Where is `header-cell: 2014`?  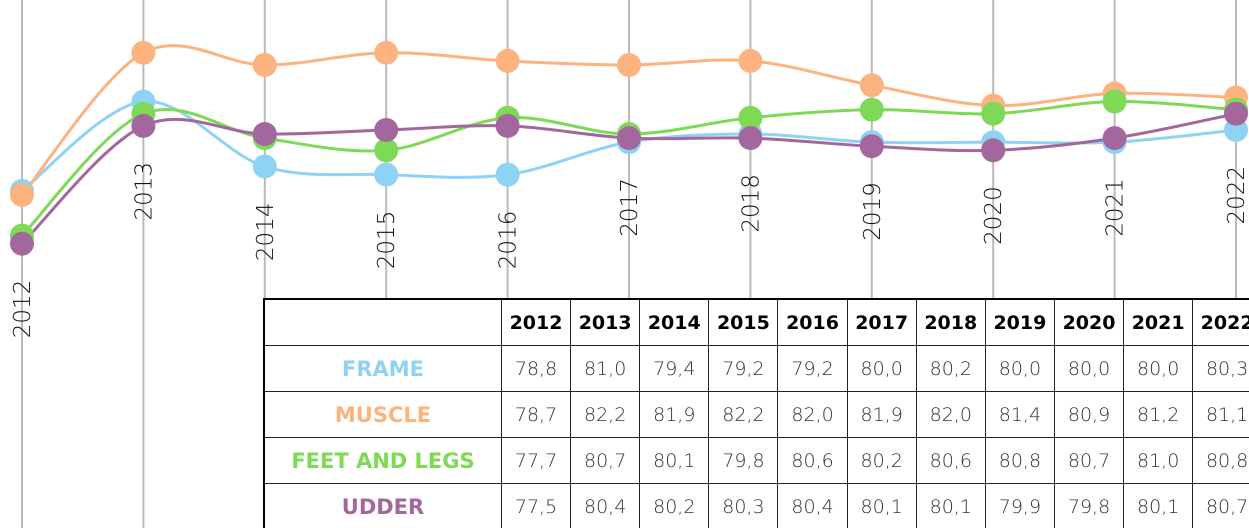
header-cell: 2014 is located at coordinates (674, 322).